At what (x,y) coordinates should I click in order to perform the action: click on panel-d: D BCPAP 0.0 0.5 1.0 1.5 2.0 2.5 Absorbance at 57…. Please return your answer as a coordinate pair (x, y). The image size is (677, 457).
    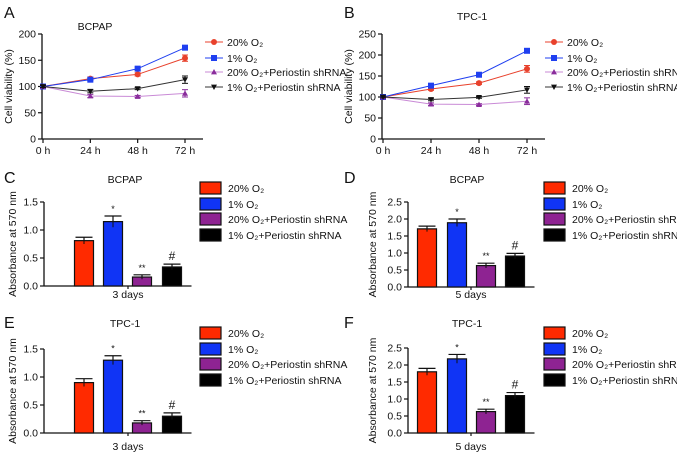
    Looking at the image, I should click on (510, 235).